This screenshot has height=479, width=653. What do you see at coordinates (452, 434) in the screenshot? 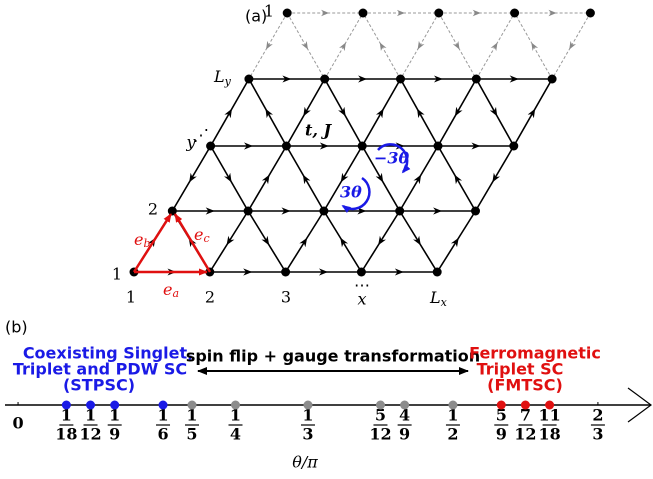
I see `tick-denominator: 2` at bounding box center [452, 434].